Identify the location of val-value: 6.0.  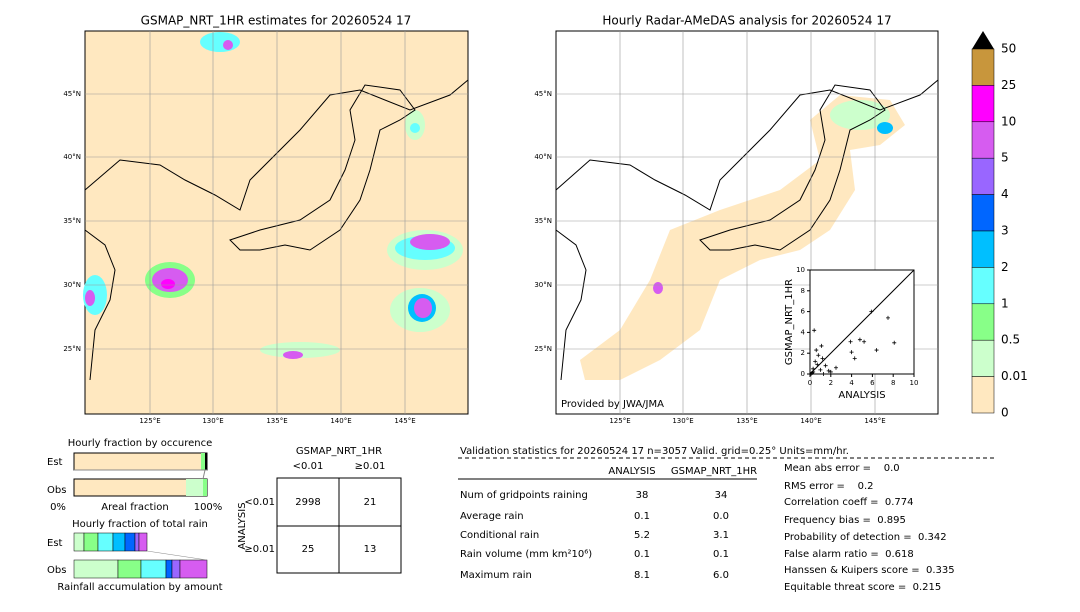
(721, 575).